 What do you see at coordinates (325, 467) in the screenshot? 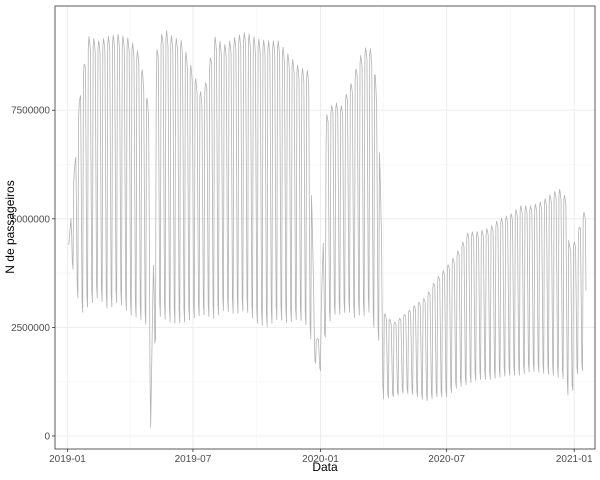
I see `x-axis-title: Data` at bounding box center [325, 467].